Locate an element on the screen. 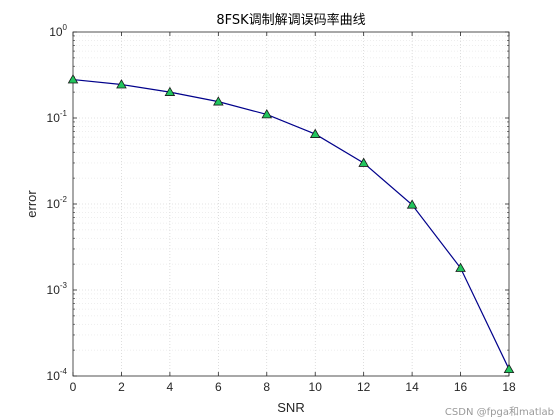 Image resolution: width=560 pixels, height=420 pixels. chart-title: 8FSK调制解调误码率曲线 is located at coordinates (290, 20).